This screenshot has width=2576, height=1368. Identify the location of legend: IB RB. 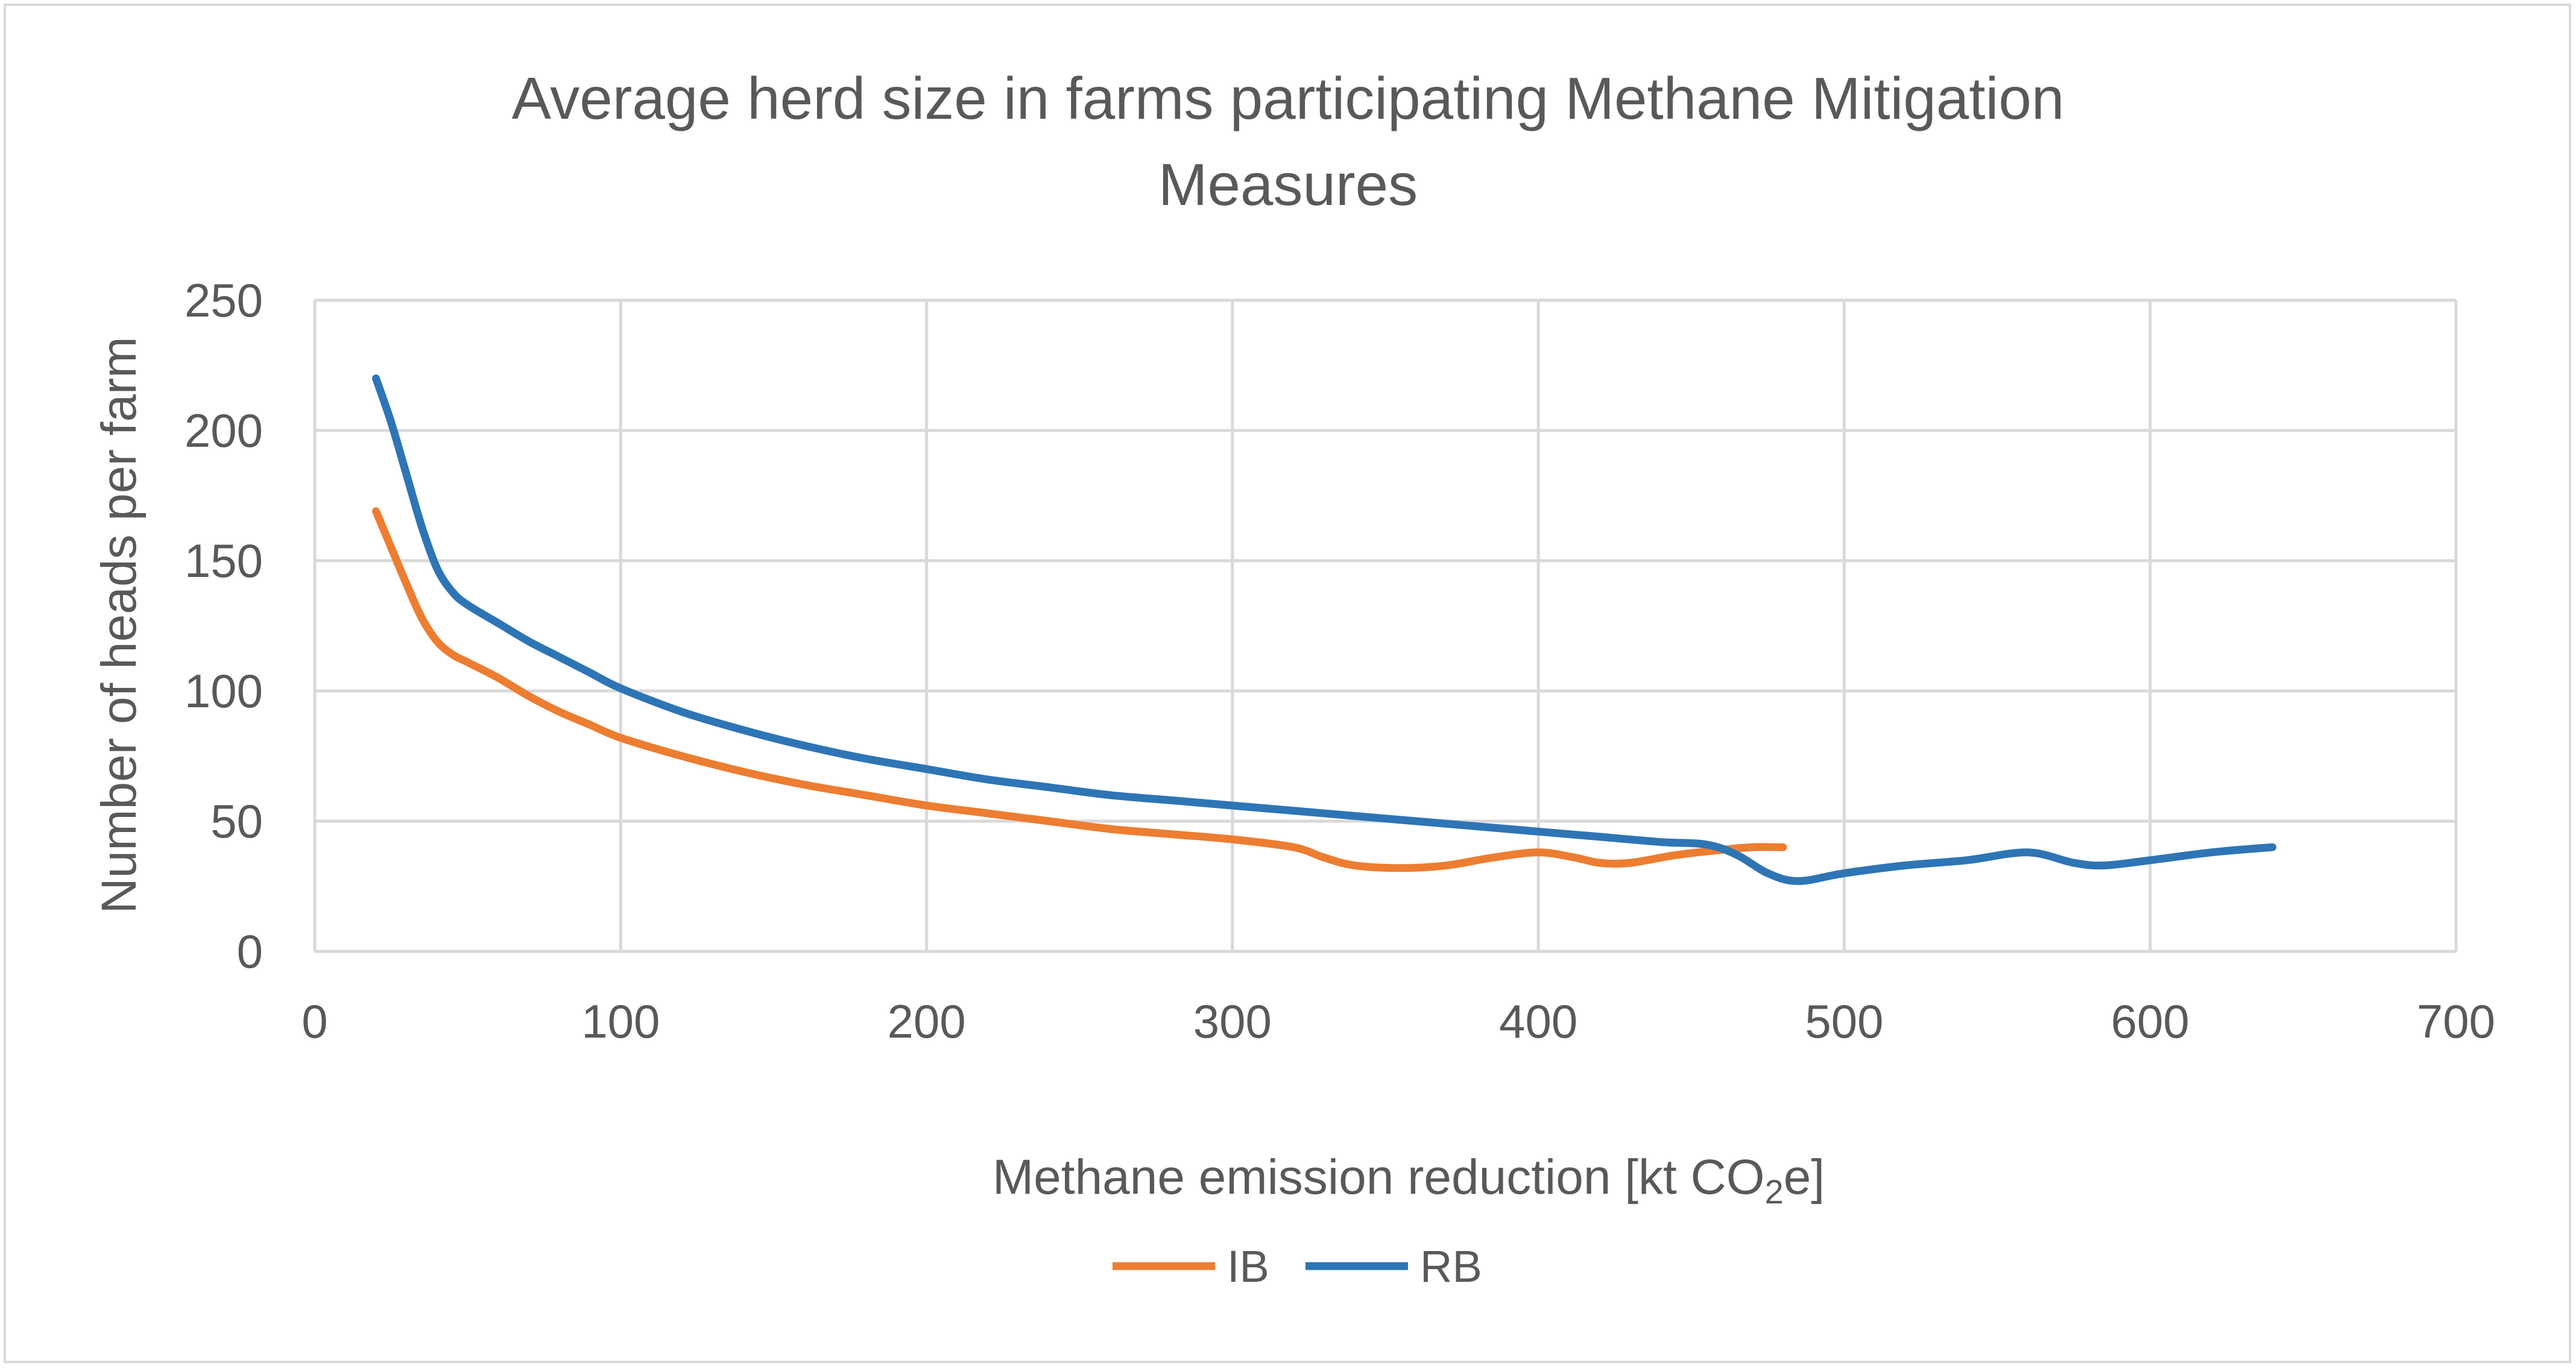
(1297, 1266).